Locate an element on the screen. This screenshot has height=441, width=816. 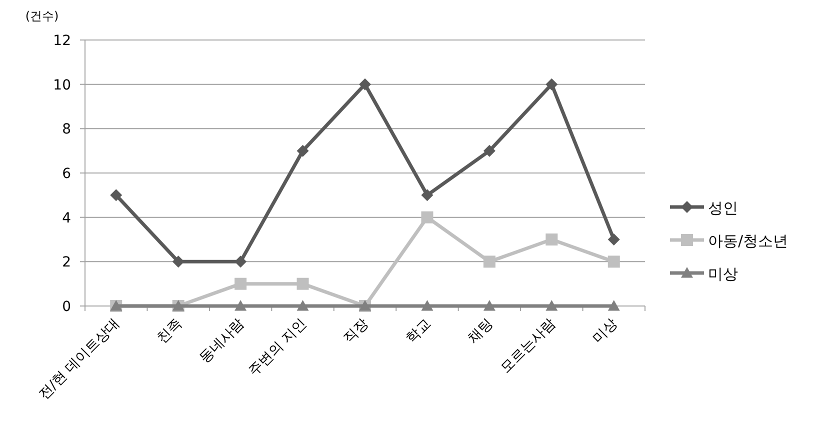
x-tick-label: 미상 is located at coordinates (605, 331).